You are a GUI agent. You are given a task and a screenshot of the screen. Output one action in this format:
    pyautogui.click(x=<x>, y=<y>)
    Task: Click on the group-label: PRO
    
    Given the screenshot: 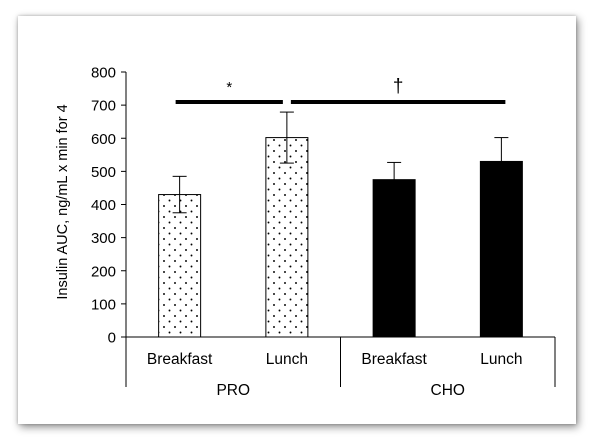 What is the action you would take?
    pyautogui.click(x=233, y=390)
    